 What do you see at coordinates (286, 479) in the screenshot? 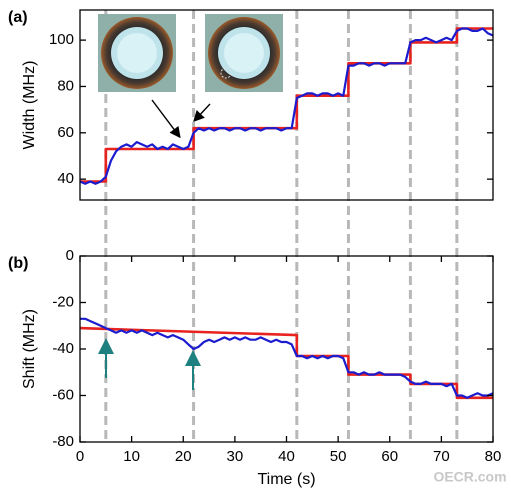
I see `x-axis-label: Time (s)` at bounding box center [286, 479].